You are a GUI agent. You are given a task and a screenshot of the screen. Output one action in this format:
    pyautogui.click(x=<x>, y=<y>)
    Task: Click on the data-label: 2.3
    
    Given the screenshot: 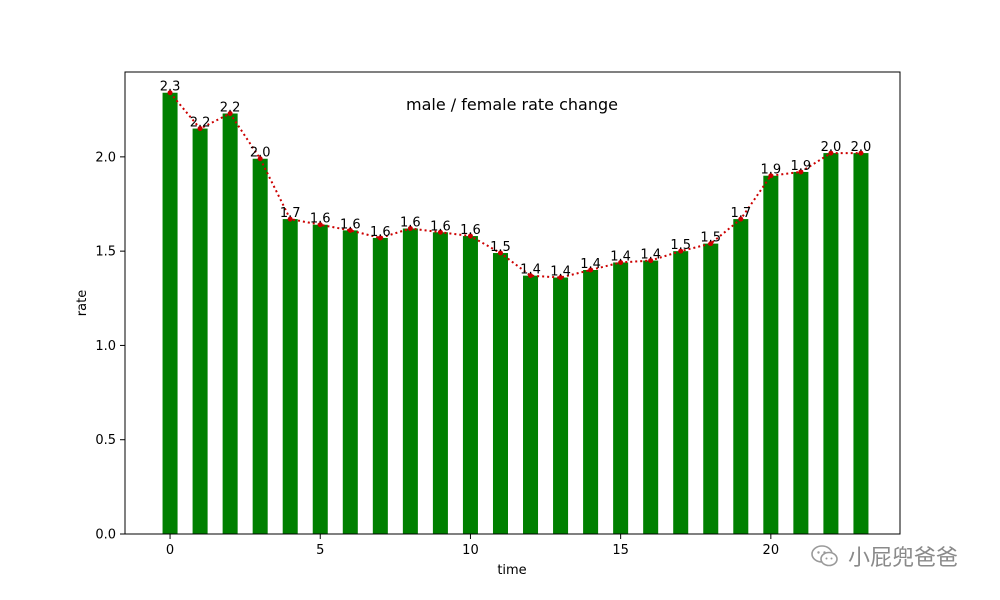 What is the action you would take?
    pyautogui.click(x=170, y=87)
    